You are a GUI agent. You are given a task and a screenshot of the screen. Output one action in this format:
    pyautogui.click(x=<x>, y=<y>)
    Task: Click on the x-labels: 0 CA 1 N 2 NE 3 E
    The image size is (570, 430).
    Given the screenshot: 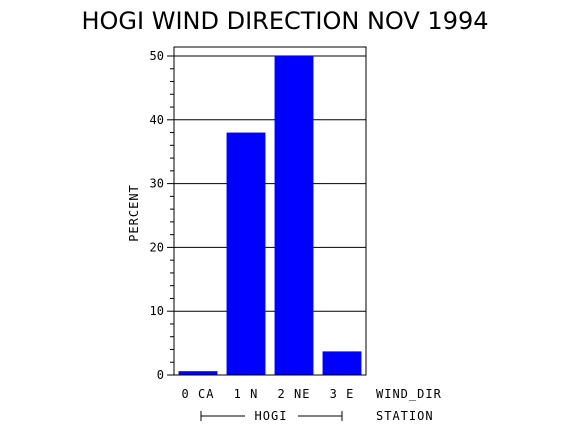 What is the action you would take?
    pyautogui.click(x=268, y=394)
    